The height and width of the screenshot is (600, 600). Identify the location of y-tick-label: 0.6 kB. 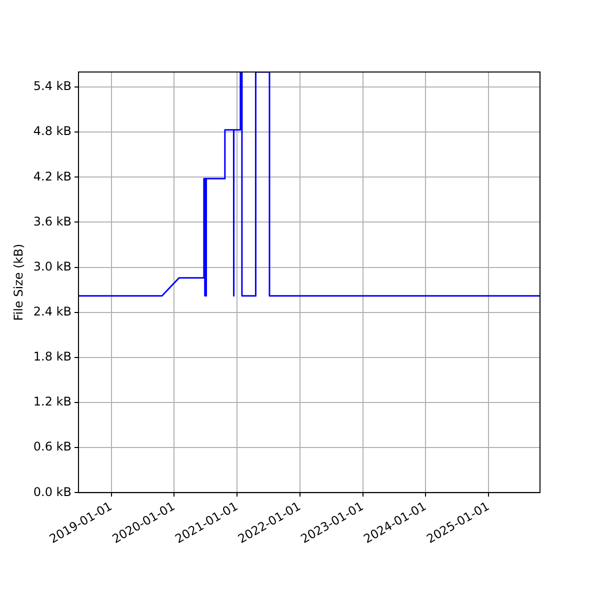
(52, 447).